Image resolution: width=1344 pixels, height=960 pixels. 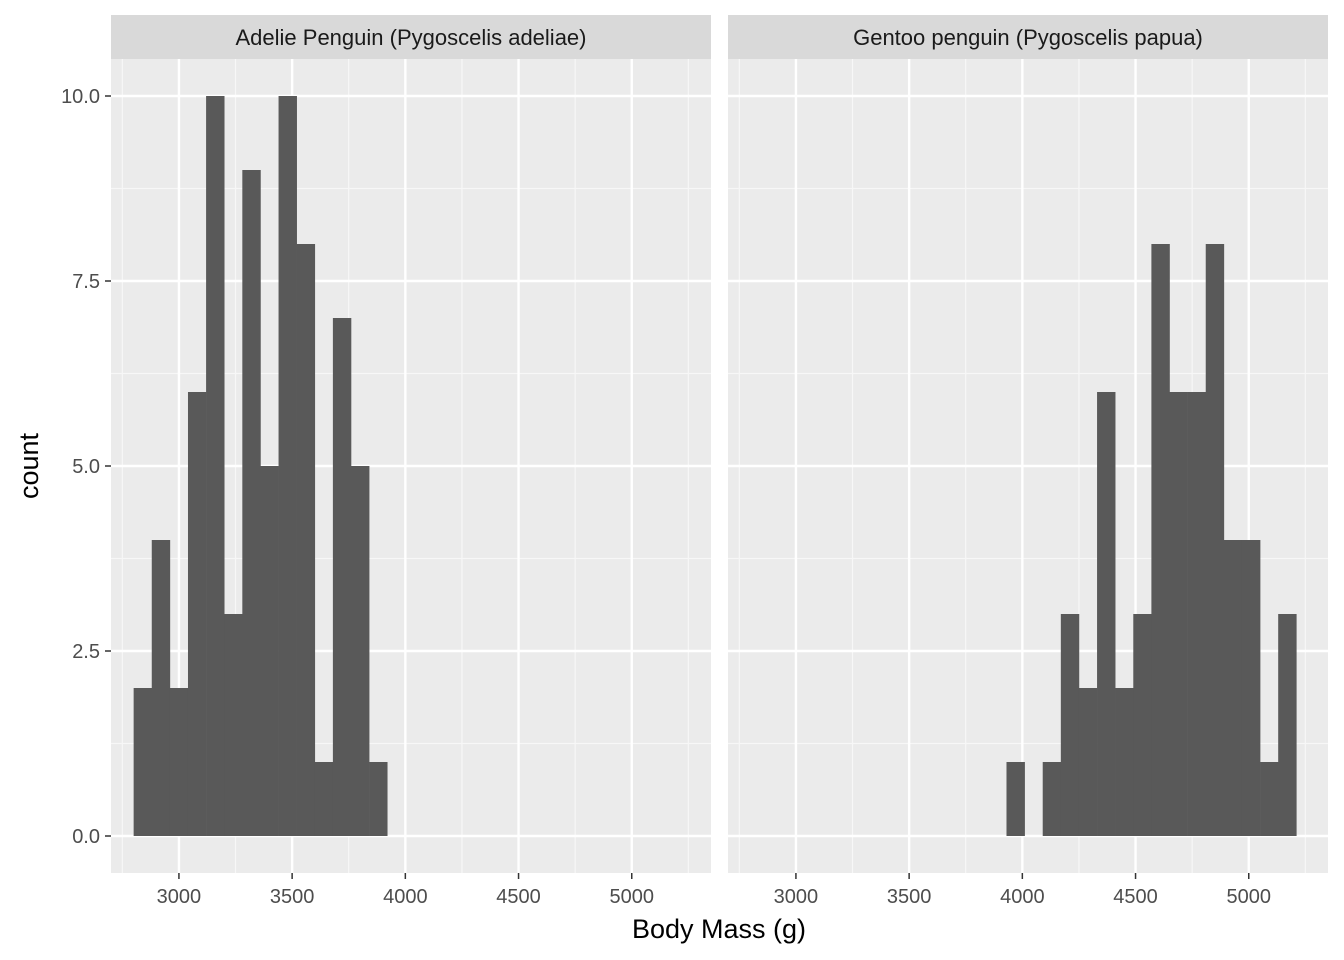 I want to click on facet-label-2: Gentoo penguin (Pygoscelis papua), so click(x=1028, y=37).